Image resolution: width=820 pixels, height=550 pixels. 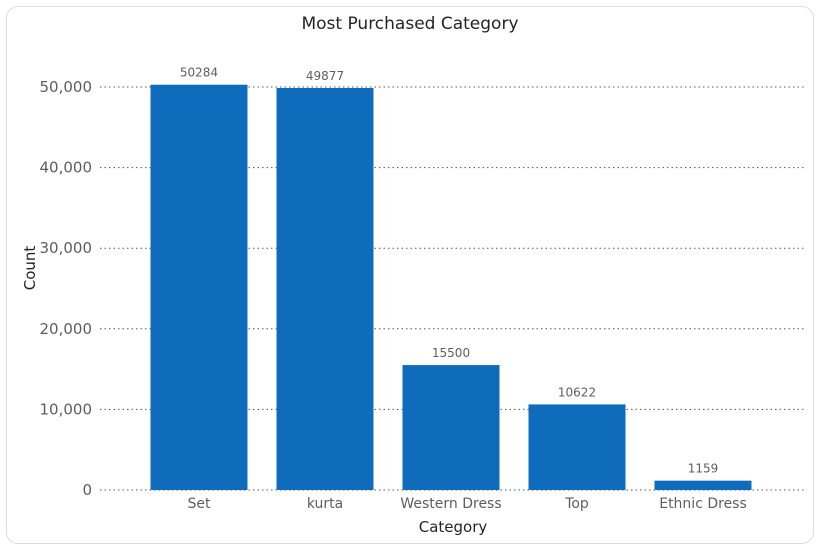 I want to click on y-tick-label: 50,000, so click(x=66, y=87).